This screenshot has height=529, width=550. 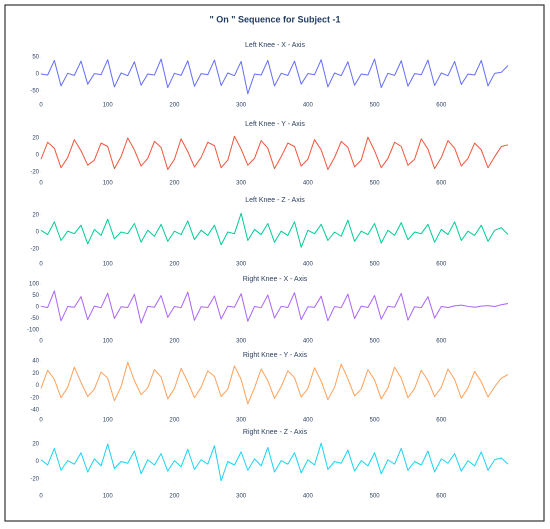 What do you see at coordinates (275, 45) in the screenshot?
I see `subplot-title: Left Knee - X - Axis` at bounding box center [275, 45].